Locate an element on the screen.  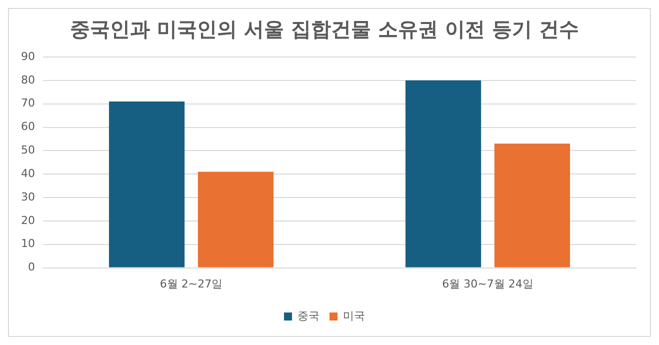
chart-title: 중국인과 미국인의 서울 집합건물 소유권 이전 등기 건수 is located at coordinates (324, 29).